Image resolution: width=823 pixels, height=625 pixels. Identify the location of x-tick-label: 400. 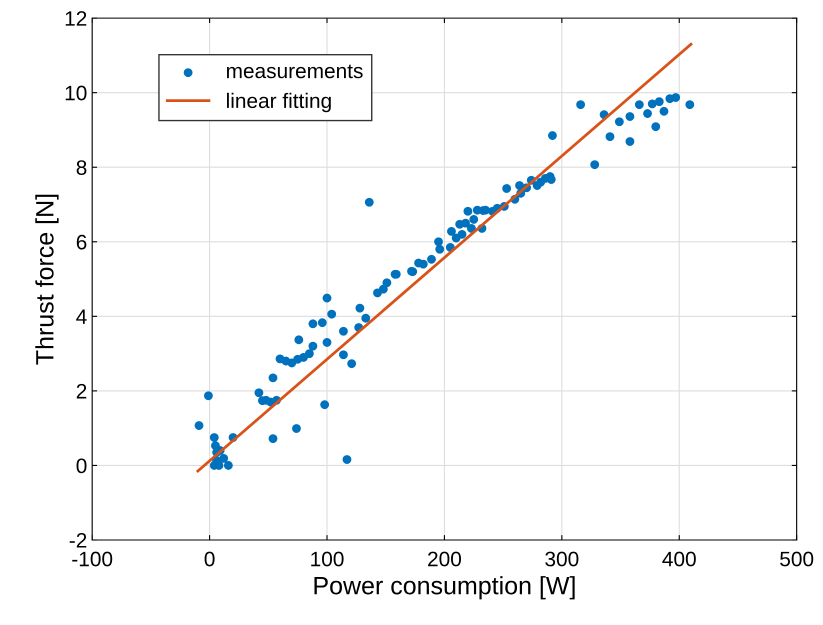
(679, 559).